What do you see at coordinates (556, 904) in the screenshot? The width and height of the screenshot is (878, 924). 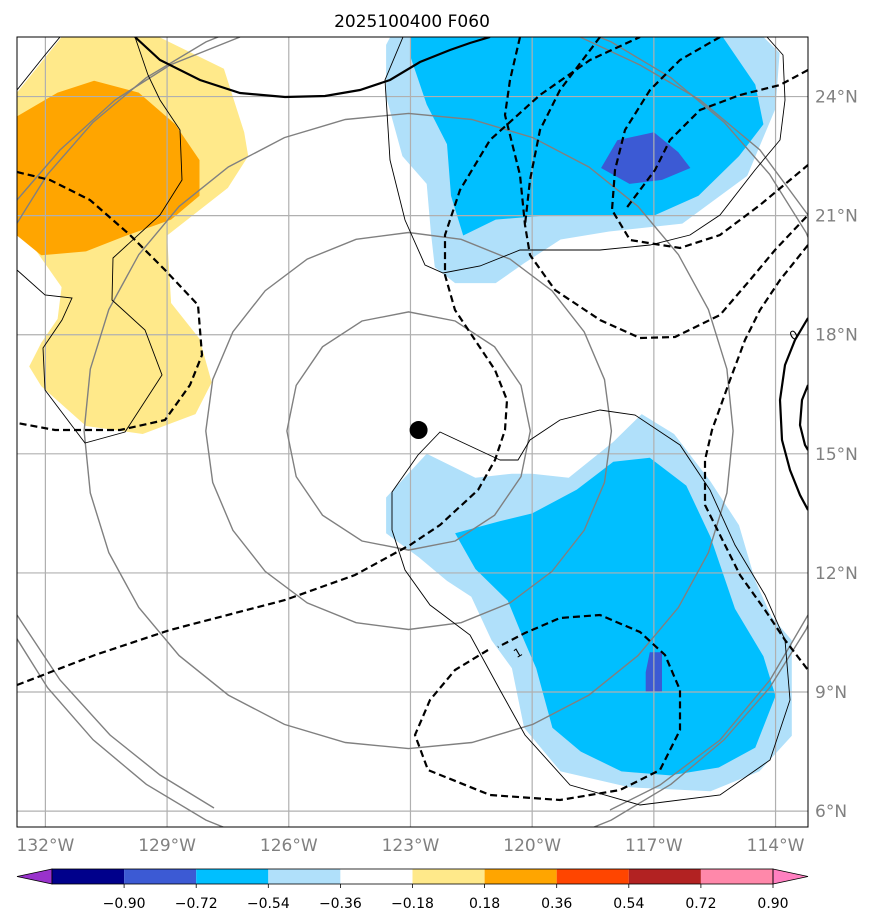 I see `colorbar-tick-label: 0.36` at bounding box center [556, 904].